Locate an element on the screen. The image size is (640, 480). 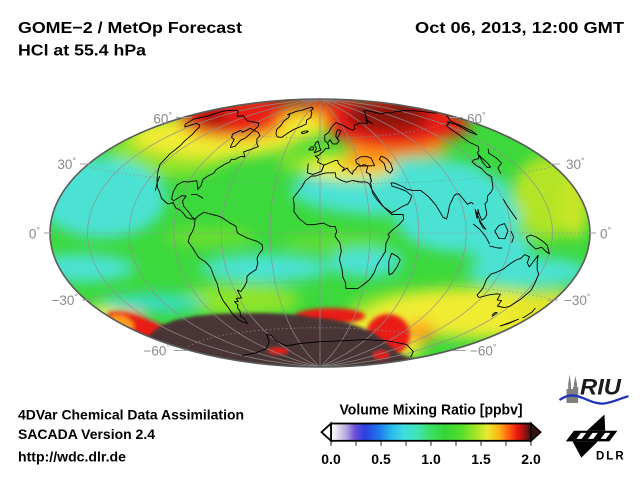
svg-text:4DVar Chemical Data Assimilati: 4DVar Chemical Data Assimilation is located at coordinates (131, 415).